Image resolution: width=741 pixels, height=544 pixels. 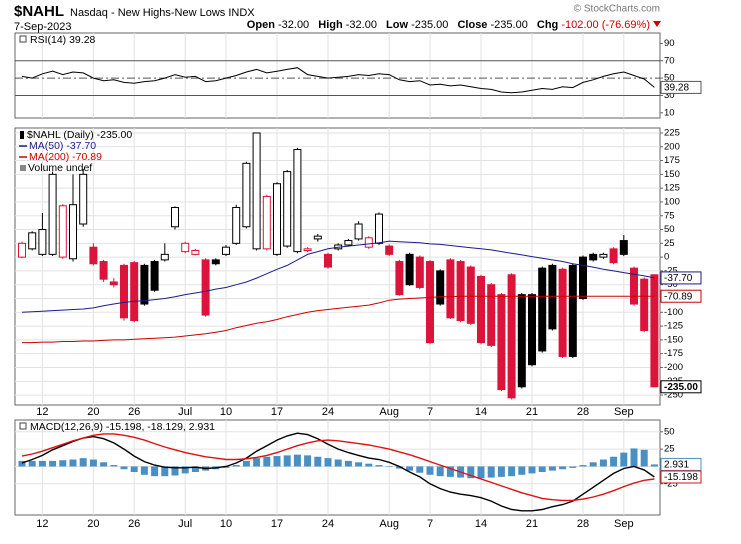 I want to click on y-tick-label: 30, so click(x=669, y=95).